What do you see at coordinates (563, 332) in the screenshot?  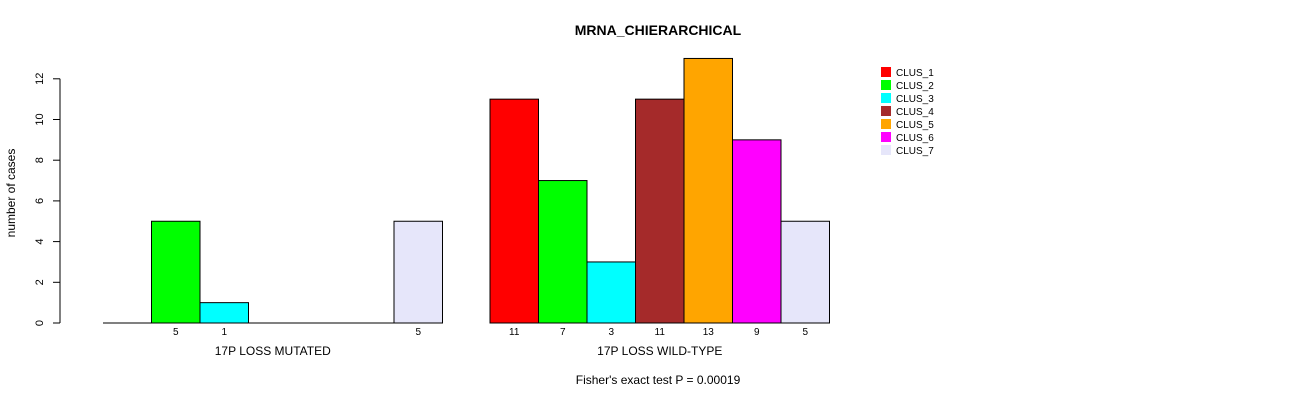 I see `bar-count-label: 7` at bounding box center [563, 332].